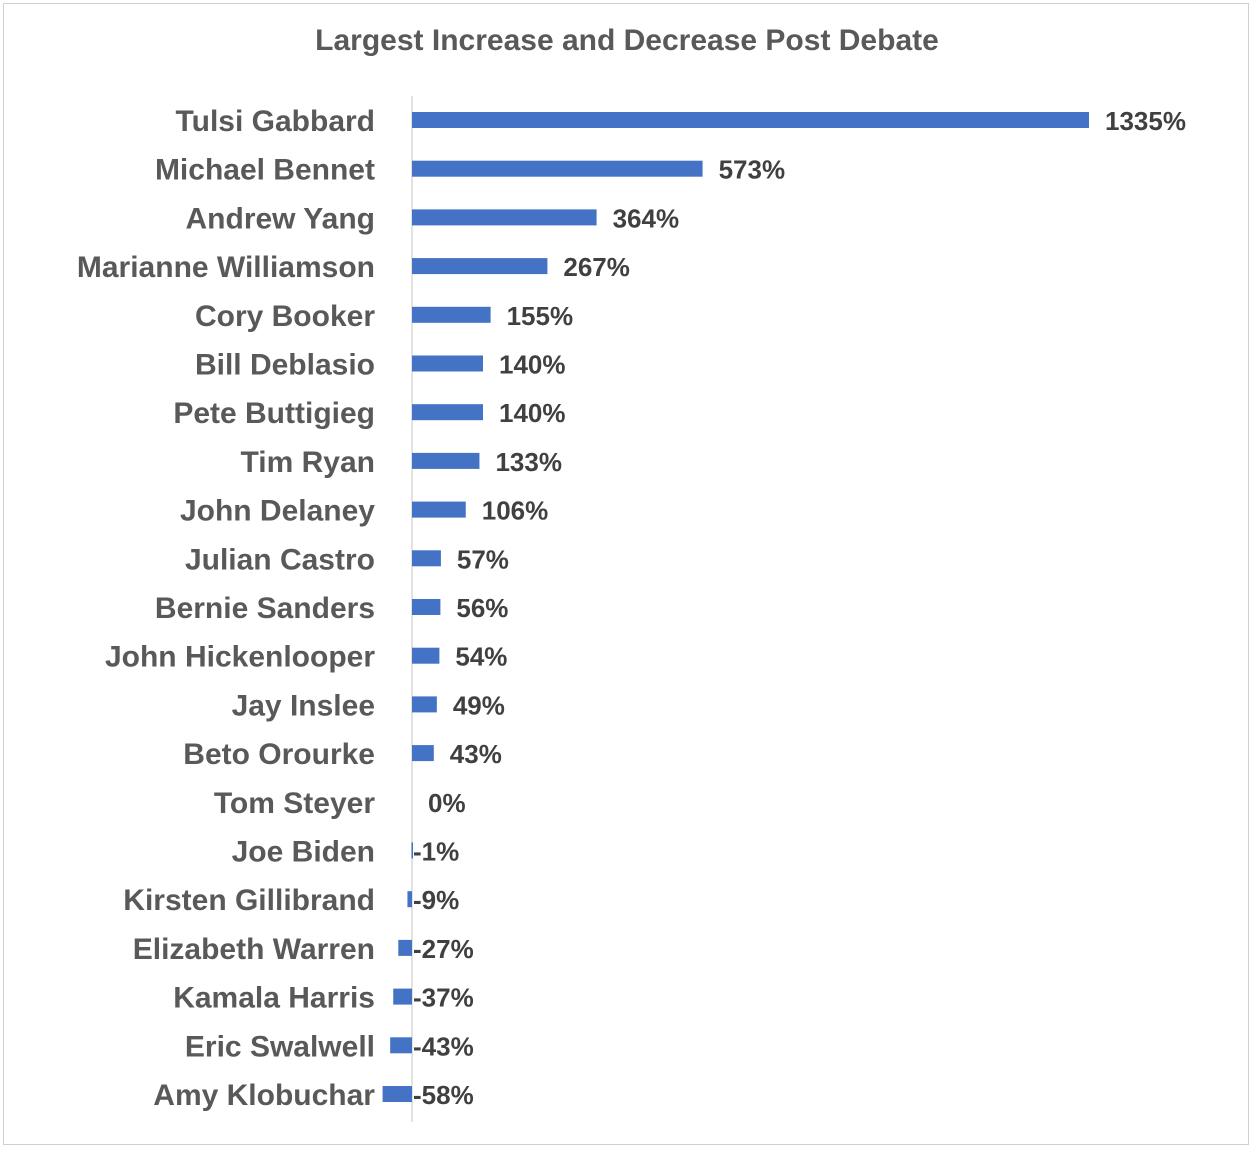 The image size is (1254, 1150). I want to click on data-label: 267%, so click(596, 267).